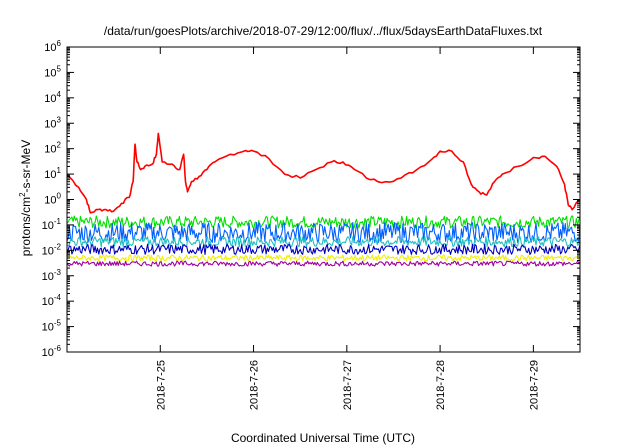 Image resolution: width=640 pixels, height=448 pixels. What do you see at coordinates (52, 351) in the screenshot?
I see `y-tick-label-0: 10⁻⁶` at bounding box center [52, 351].